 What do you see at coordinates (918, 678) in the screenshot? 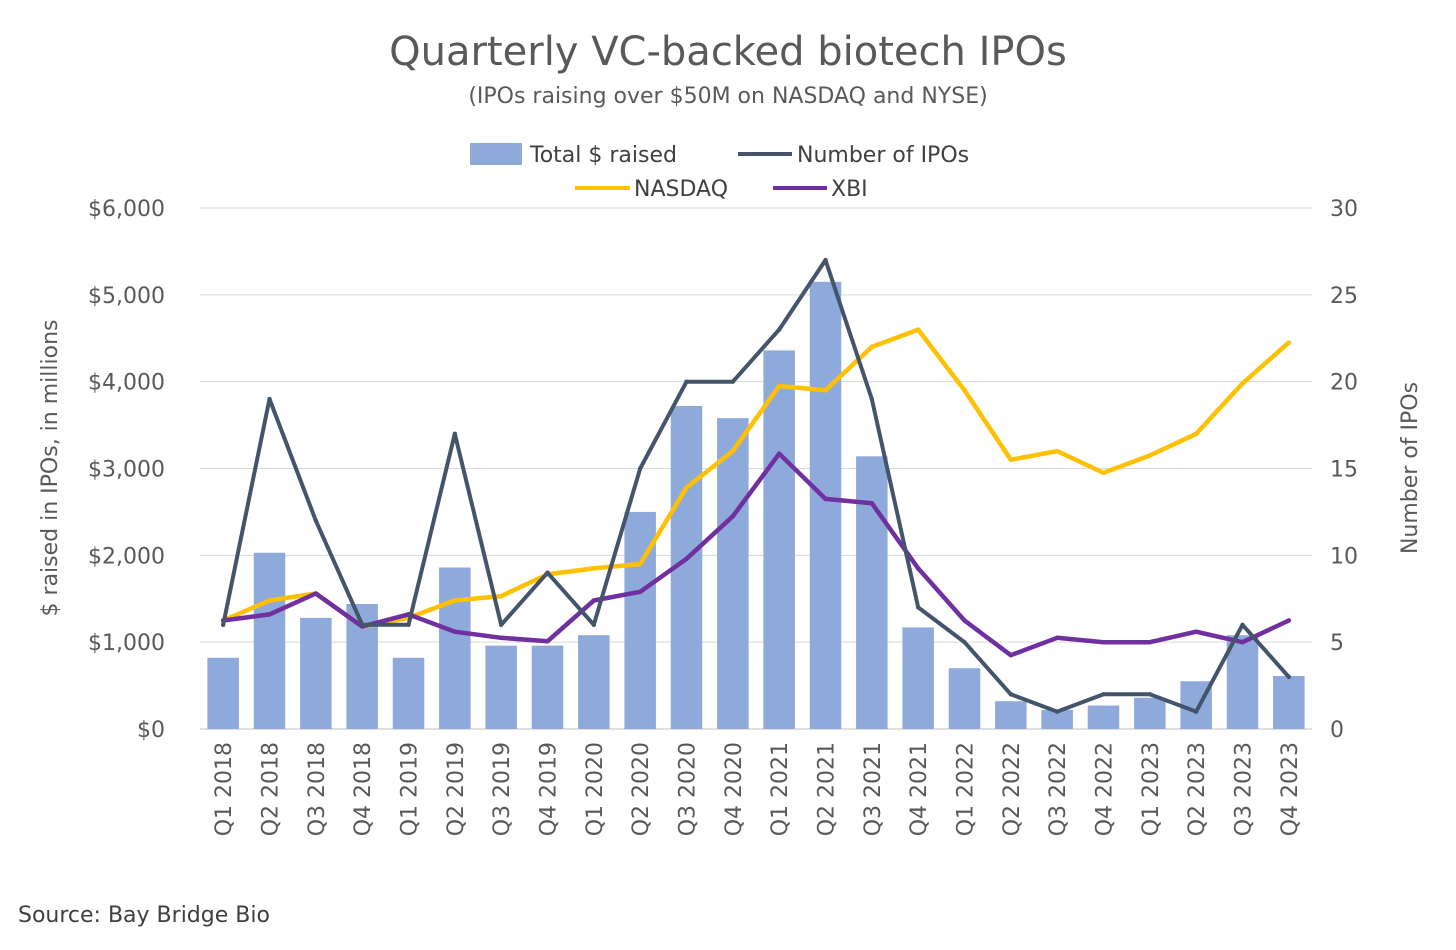
I see `bar-q4-2021` at bounding box center [918, 678].